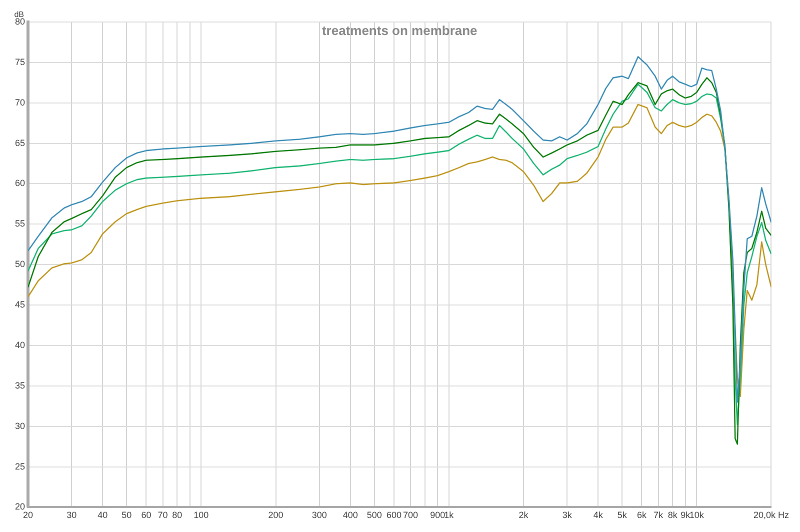  I want to click on x-tick-label: 300, so click(319, 515).